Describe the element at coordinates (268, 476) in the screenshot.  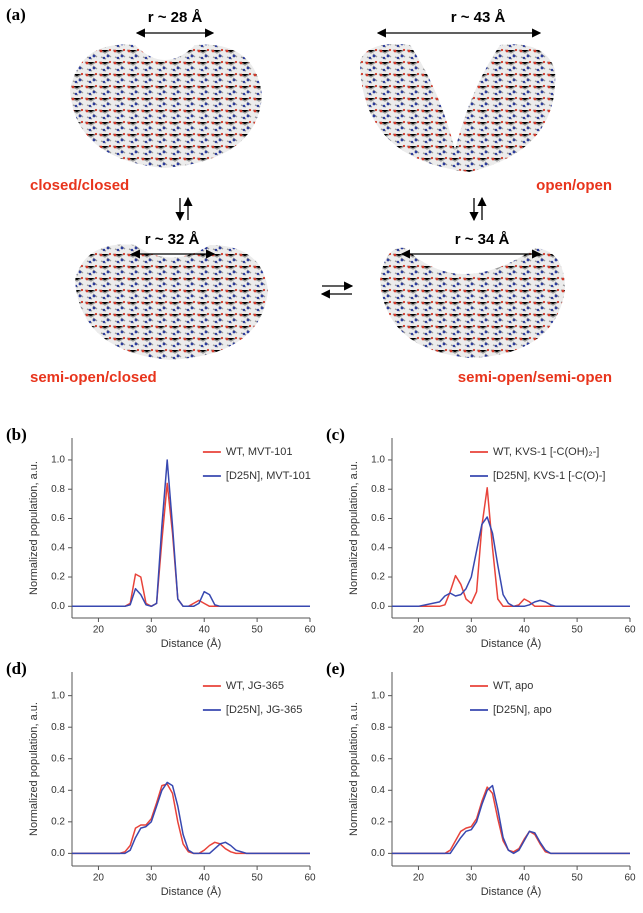
I see `legend-label: [D25N], MVT-101` at that location.